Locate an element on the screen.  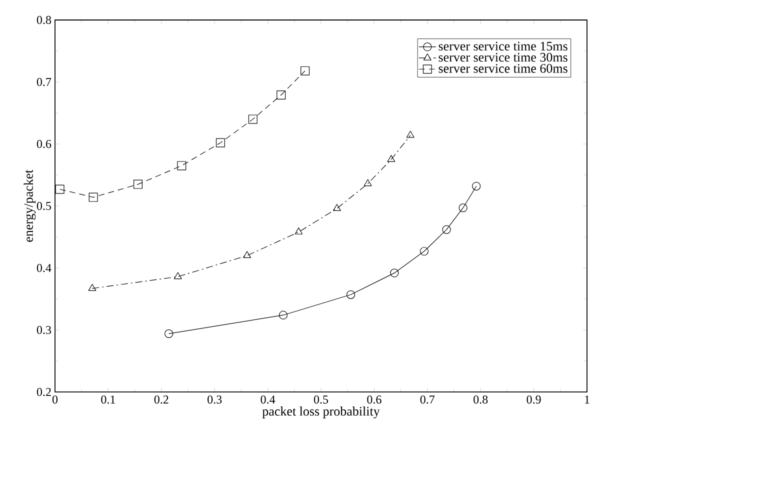
x-tick-label: 0.1 is located at coordinates (108, 400).